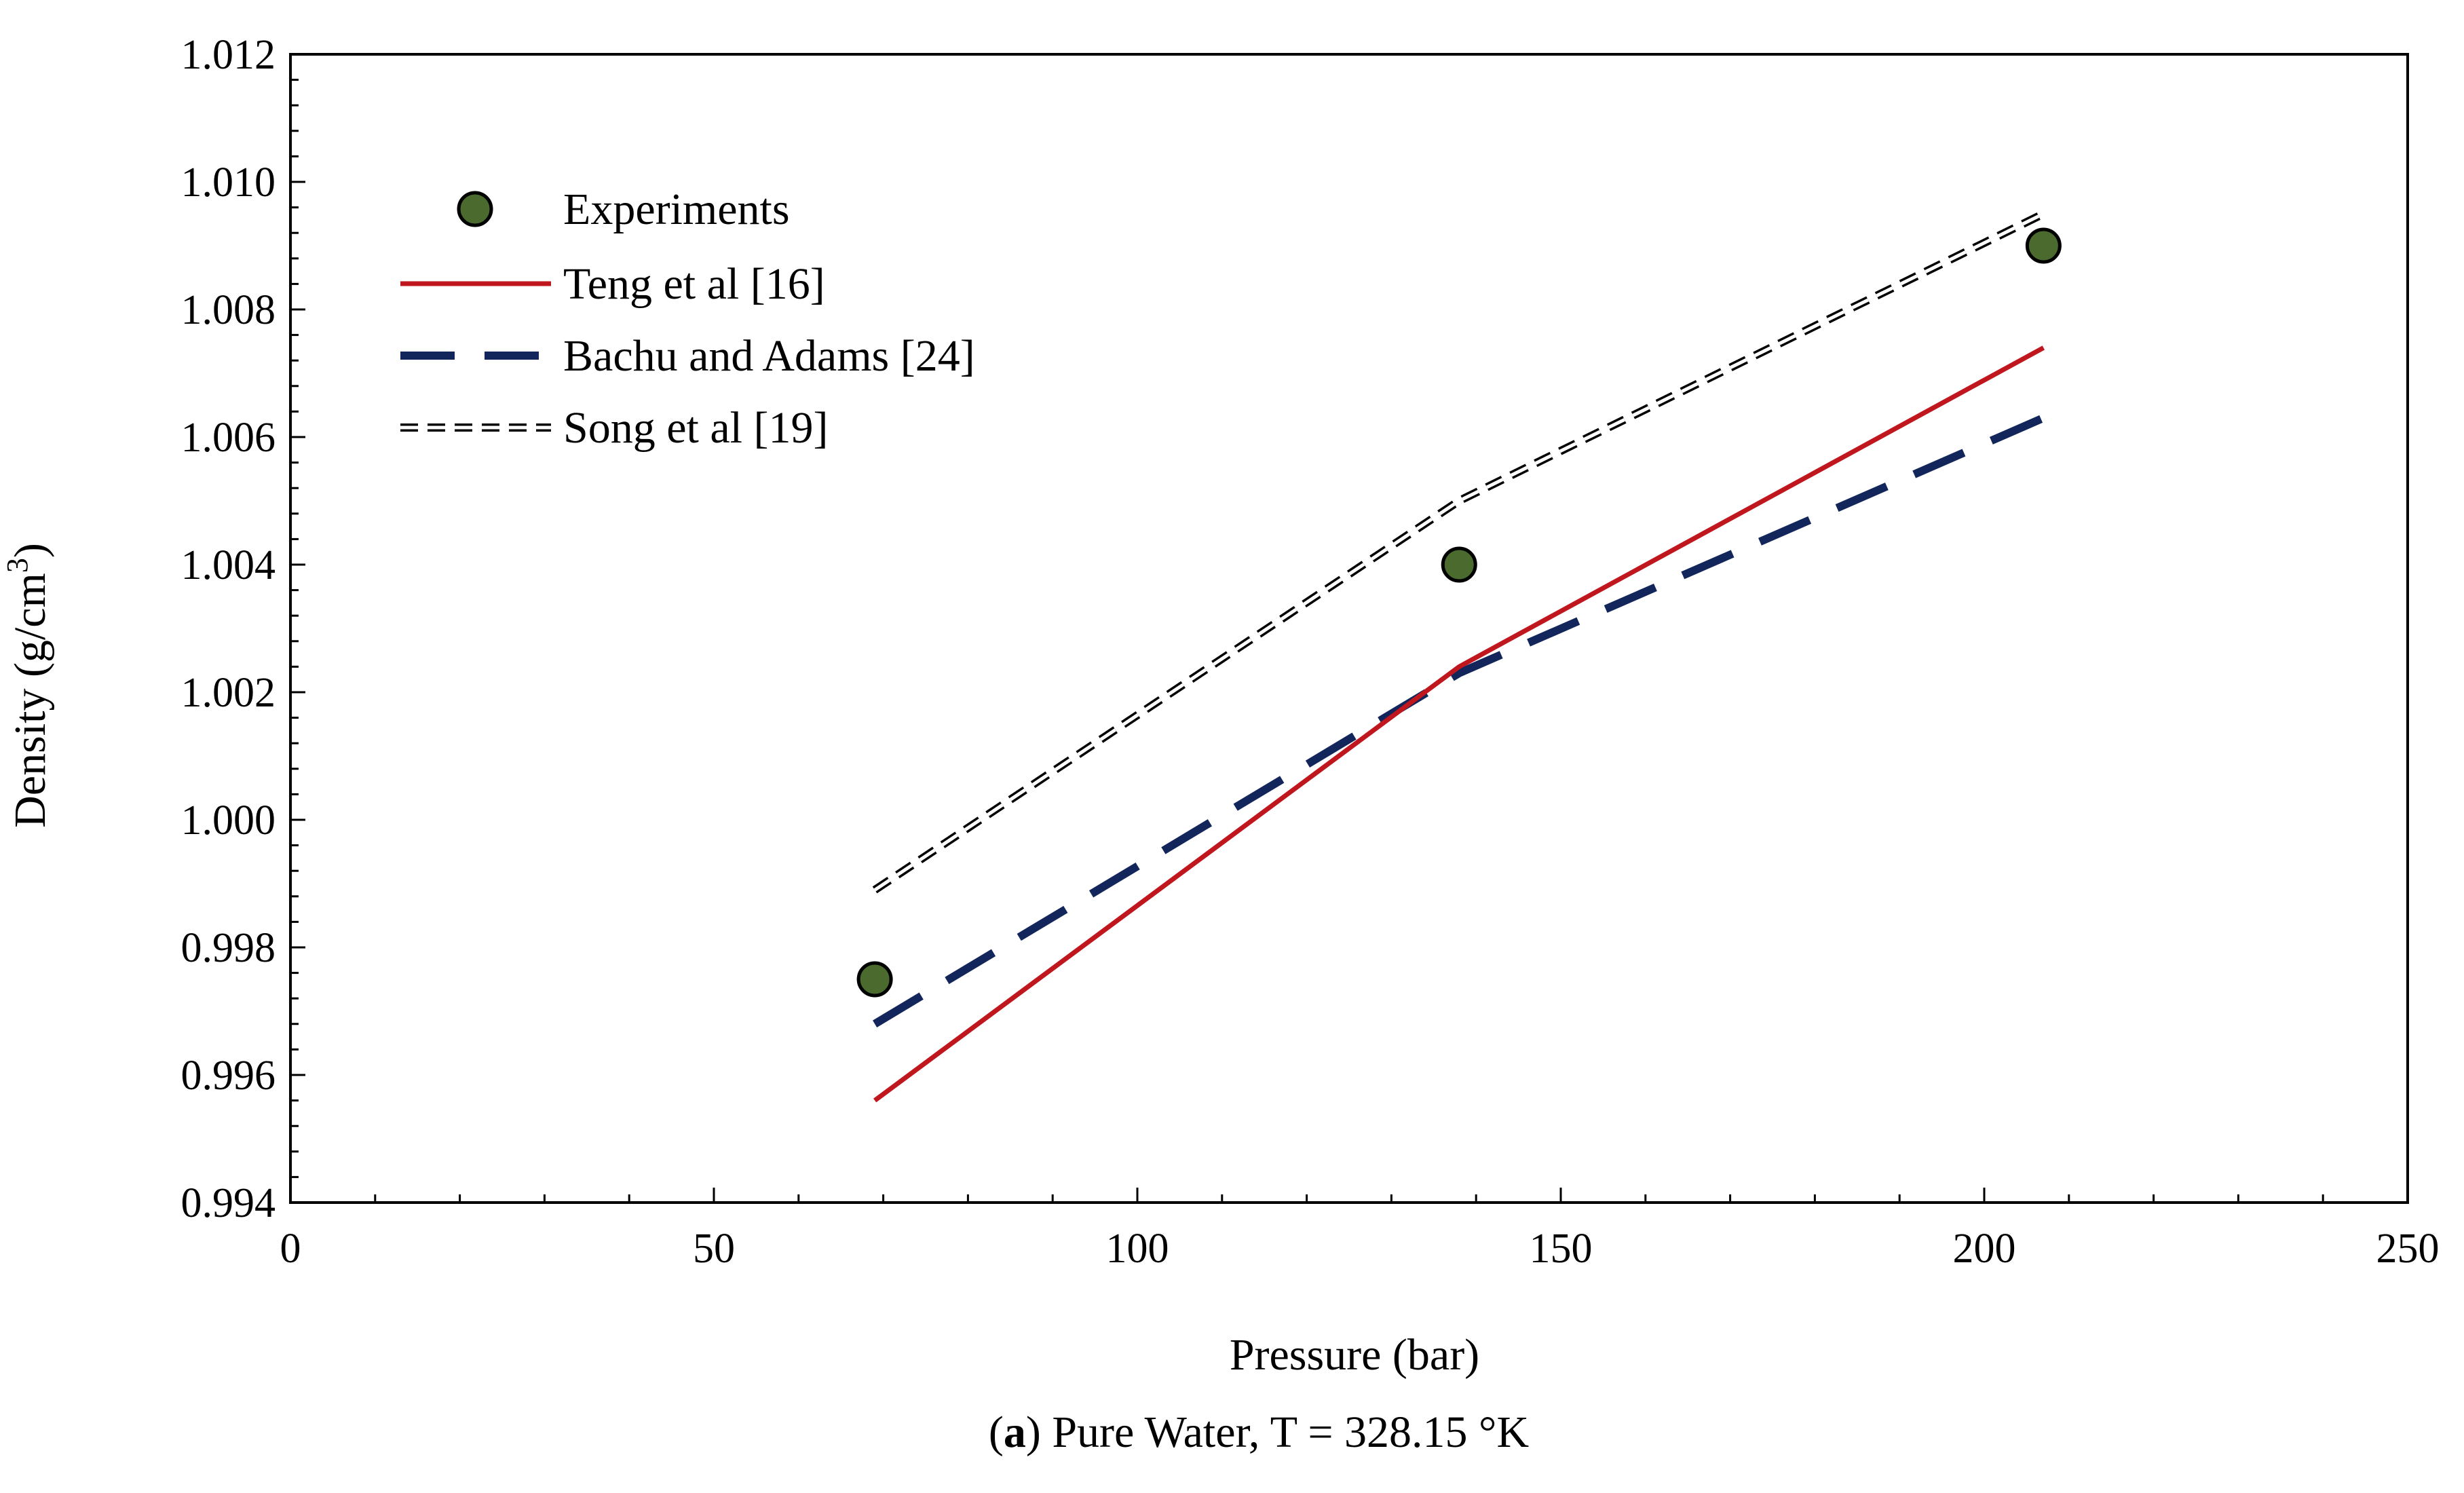  What do you see at coordinates (1985, 1249) in the screenshot?
I see `x-tick-label: 200` at bounding box center [1985, 1249].